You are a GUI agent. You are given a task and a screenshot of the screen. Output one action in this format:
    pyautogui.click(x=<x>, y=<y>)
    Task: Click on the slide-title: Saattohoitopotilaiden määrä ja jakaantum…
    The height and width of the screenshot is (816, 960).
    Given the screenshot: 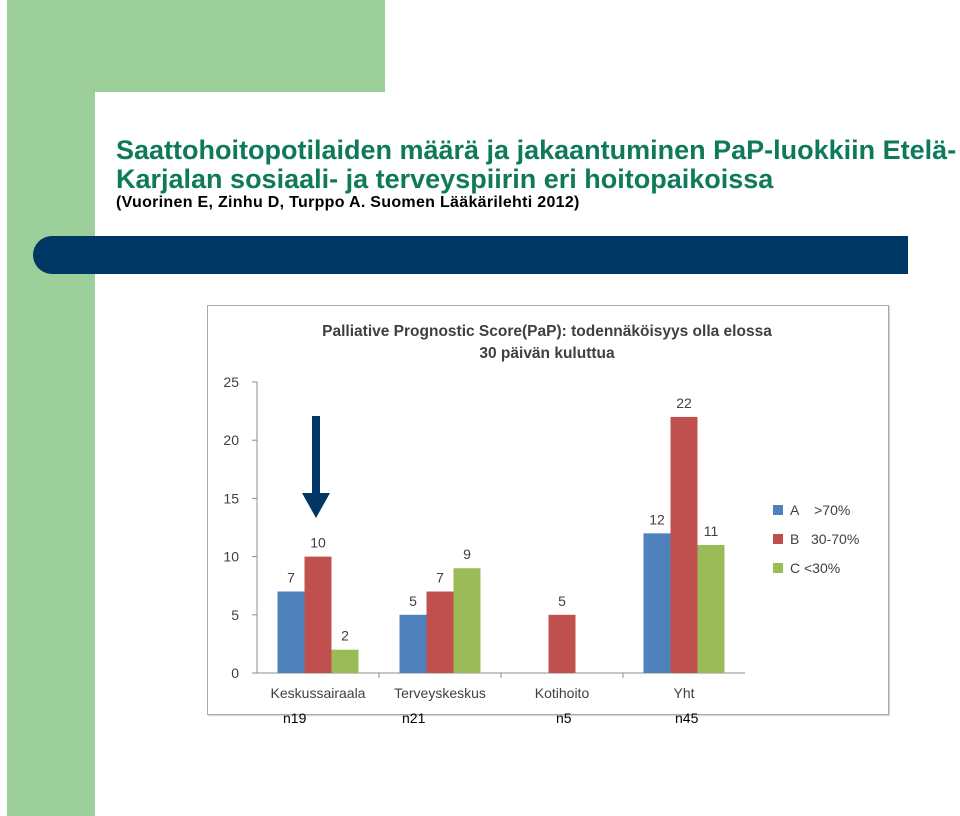 What is the action you would take?
    pyautogui.click(x=536, y=164)
    